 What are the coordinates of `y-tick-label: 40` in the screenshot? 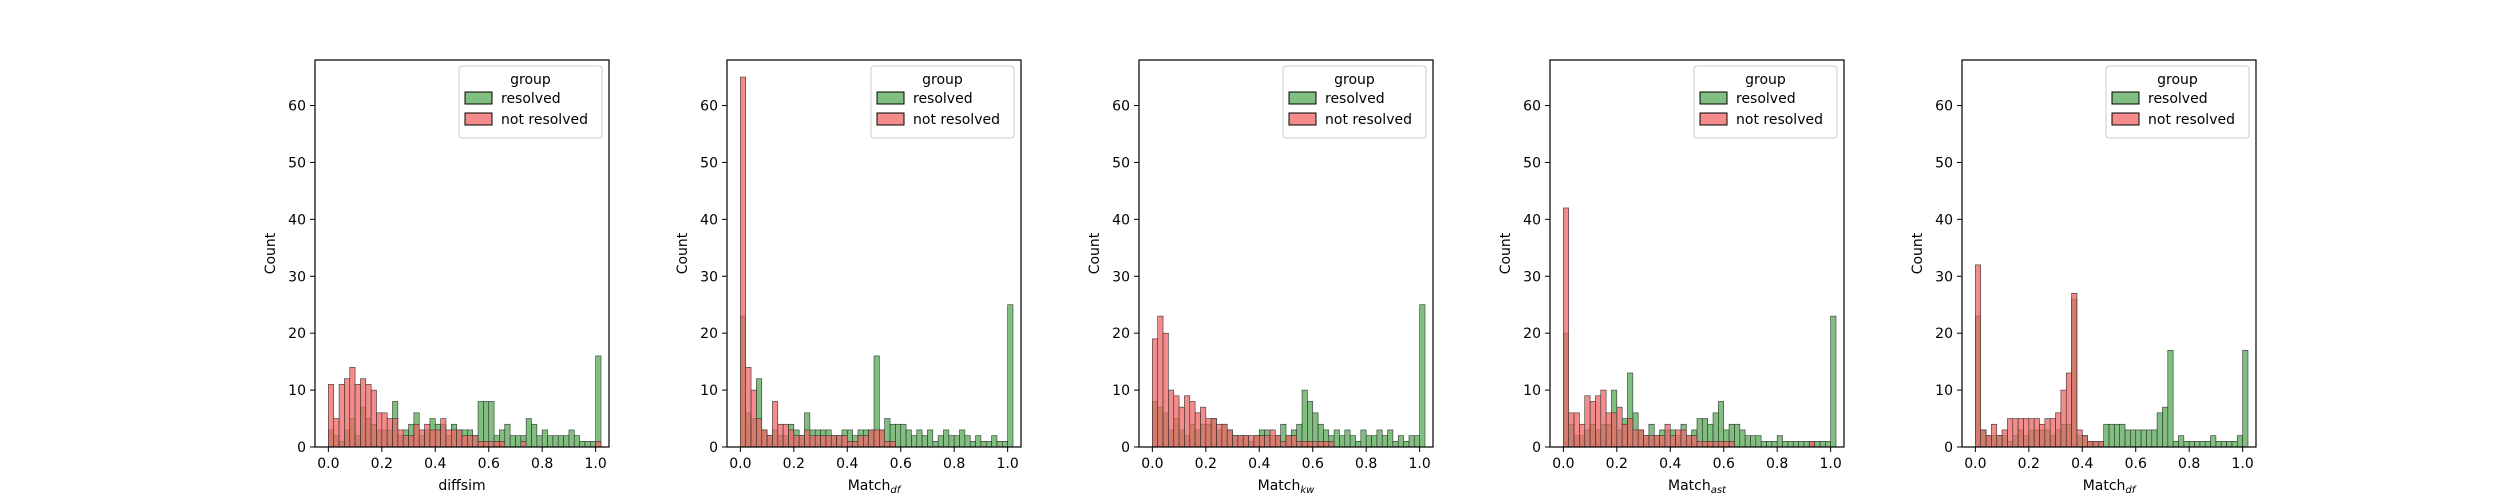 It's located at (1944, 220).